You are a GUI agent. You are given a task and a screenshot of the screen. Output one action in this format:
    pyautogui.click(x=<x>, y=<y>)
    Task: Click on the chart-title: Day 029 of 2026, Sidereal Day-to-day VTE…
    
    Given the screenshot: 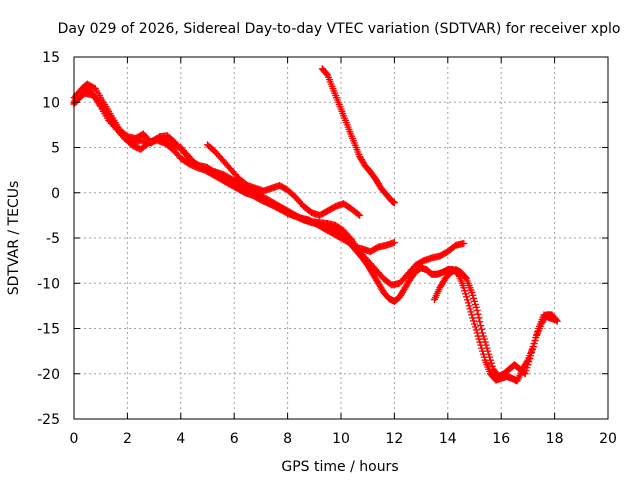 What is the action you would take?
    pyautogui.click(x=339, y=29)
    